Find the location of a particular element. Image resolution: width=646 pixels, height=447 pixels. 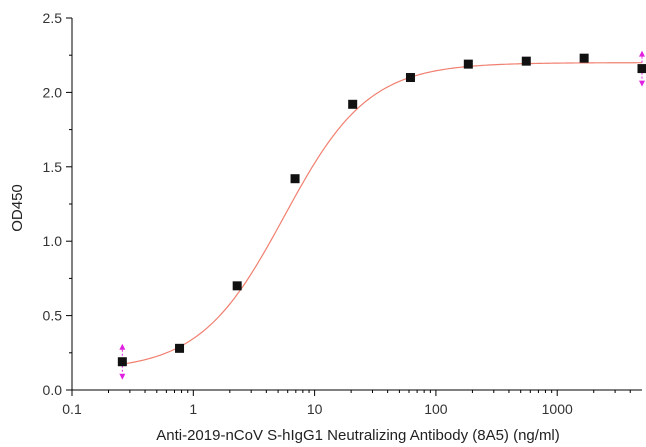

y-tick-label: 2.5 is located at coordinates (53, 18).